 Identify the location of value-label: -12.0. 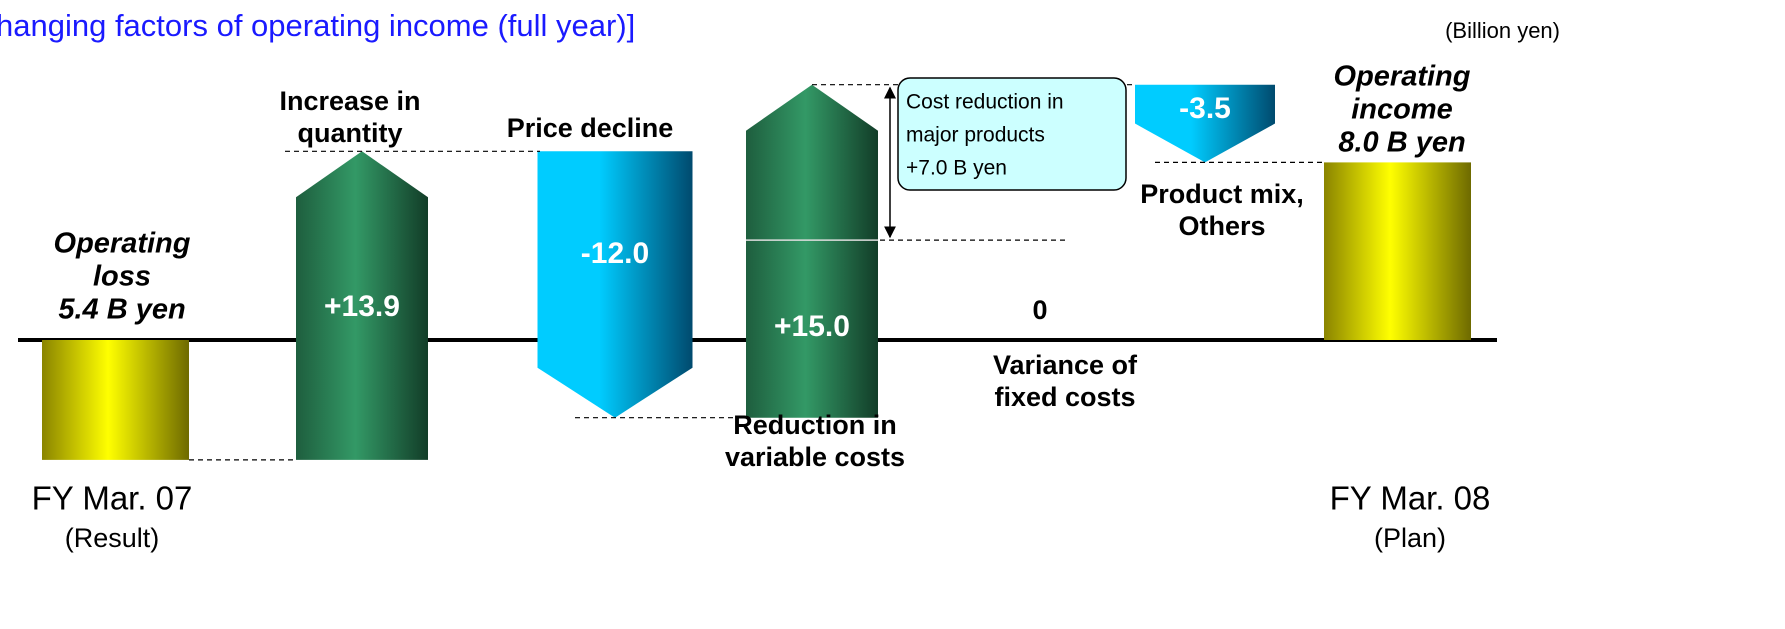
(615, 253).